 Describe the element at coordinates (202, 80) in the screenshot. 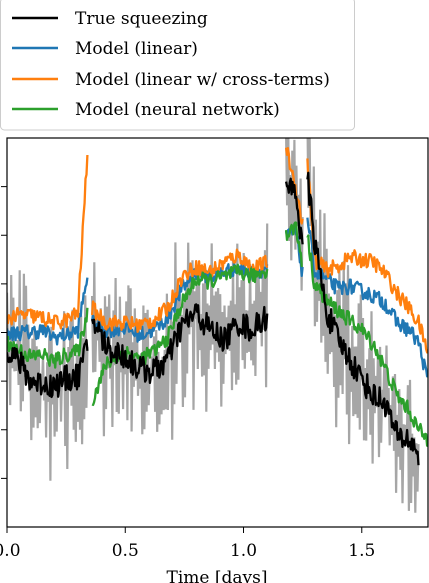

I see `legend-label-model-cross-terms: Model (linear w/ cross-terms)` at that location.